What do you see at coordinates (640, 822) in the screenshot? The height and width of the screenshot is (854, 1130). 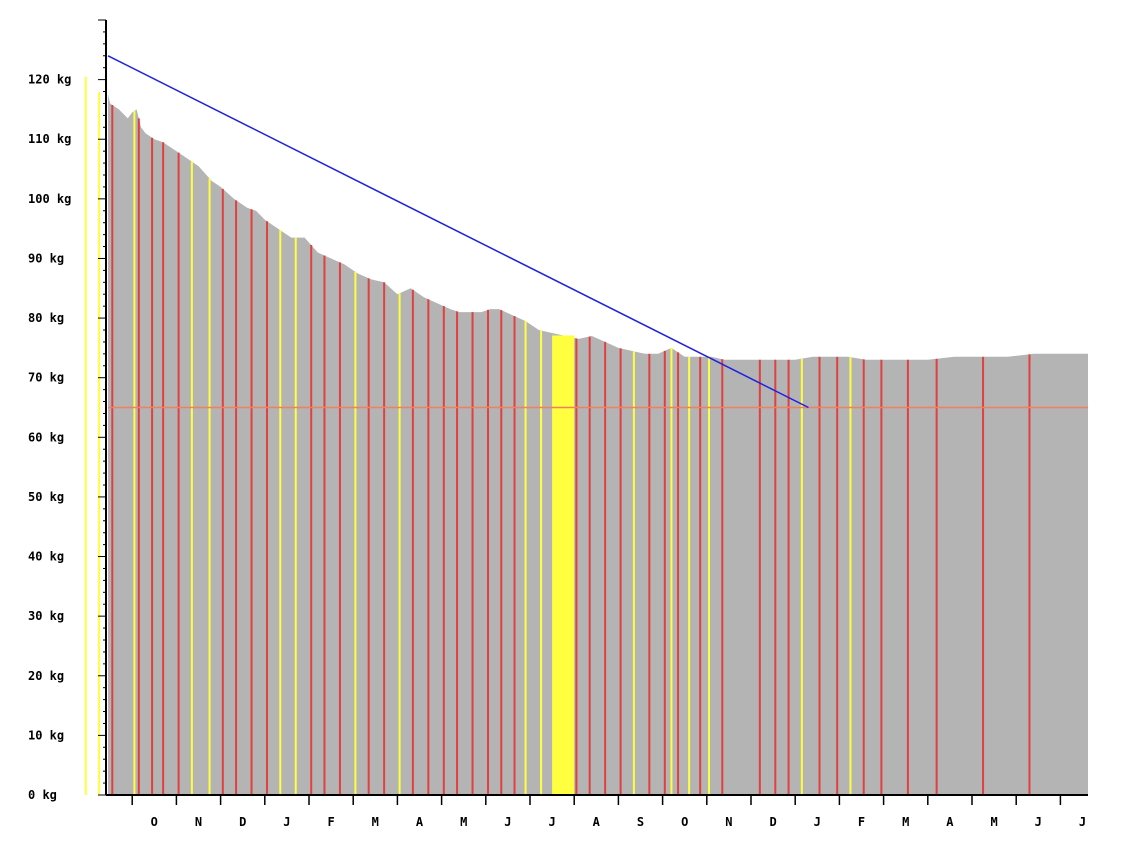 I see `x-month-label: S` at bounding box center [640, 822].